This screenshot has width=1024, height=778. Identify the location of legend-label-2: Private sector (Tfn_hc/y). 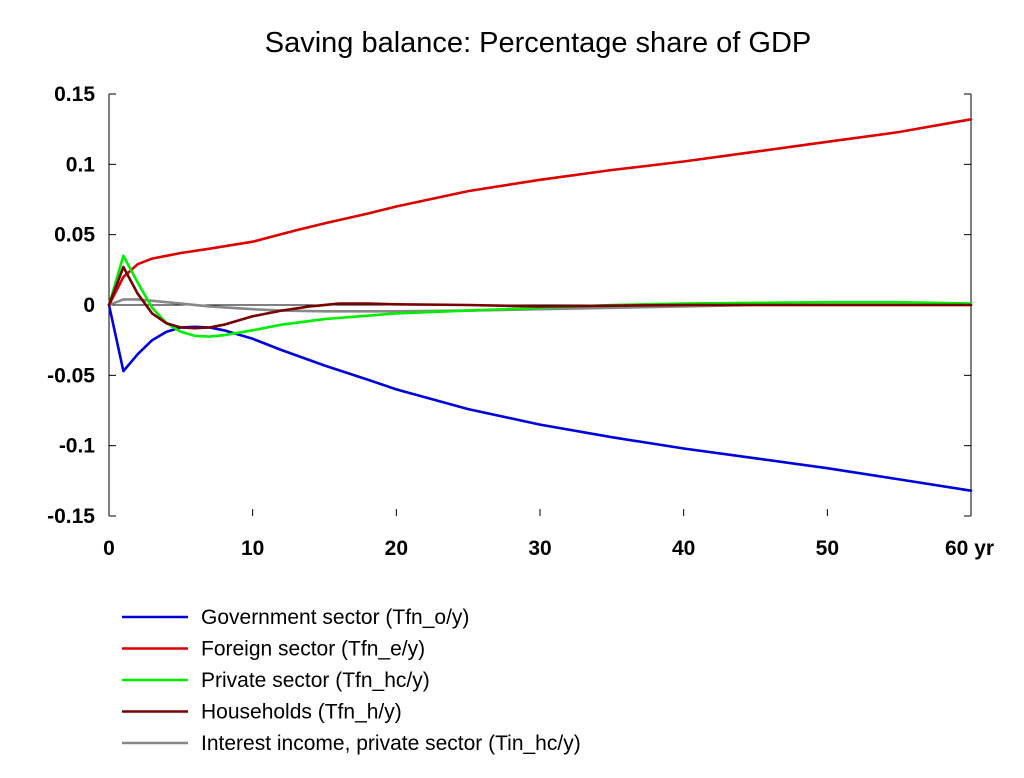
(315, 680).